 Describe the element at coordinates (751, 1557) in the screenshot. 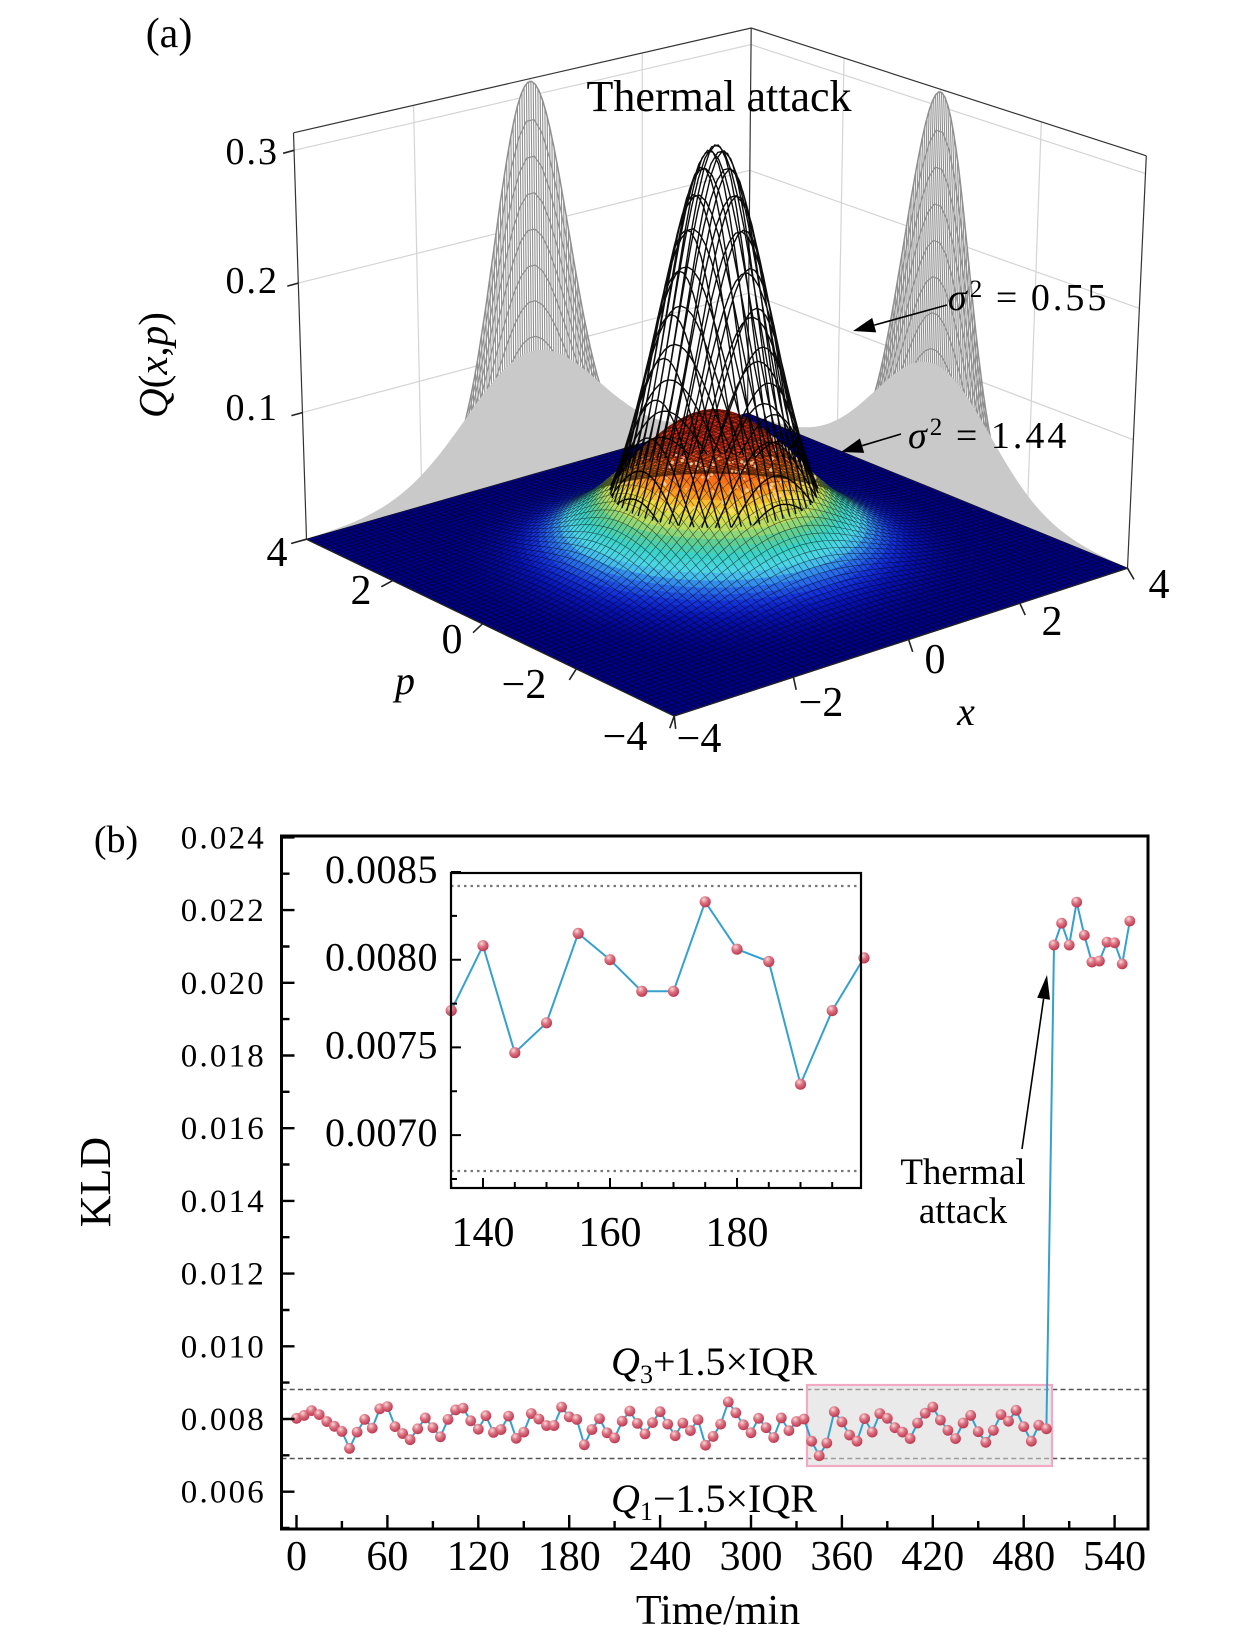

I see `svg-text: 300` at that location.